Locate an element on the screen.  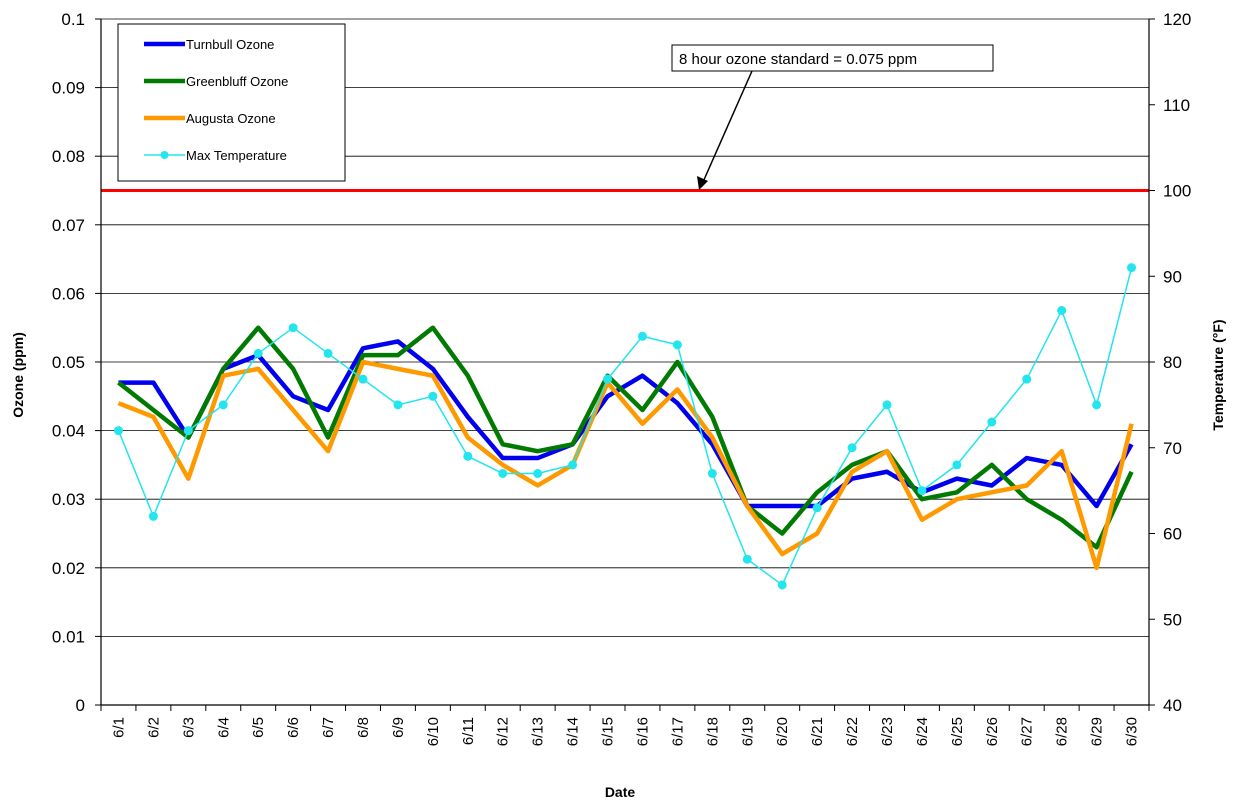
x-tick-label: 6/28 is located at coordinates (1062, 731).